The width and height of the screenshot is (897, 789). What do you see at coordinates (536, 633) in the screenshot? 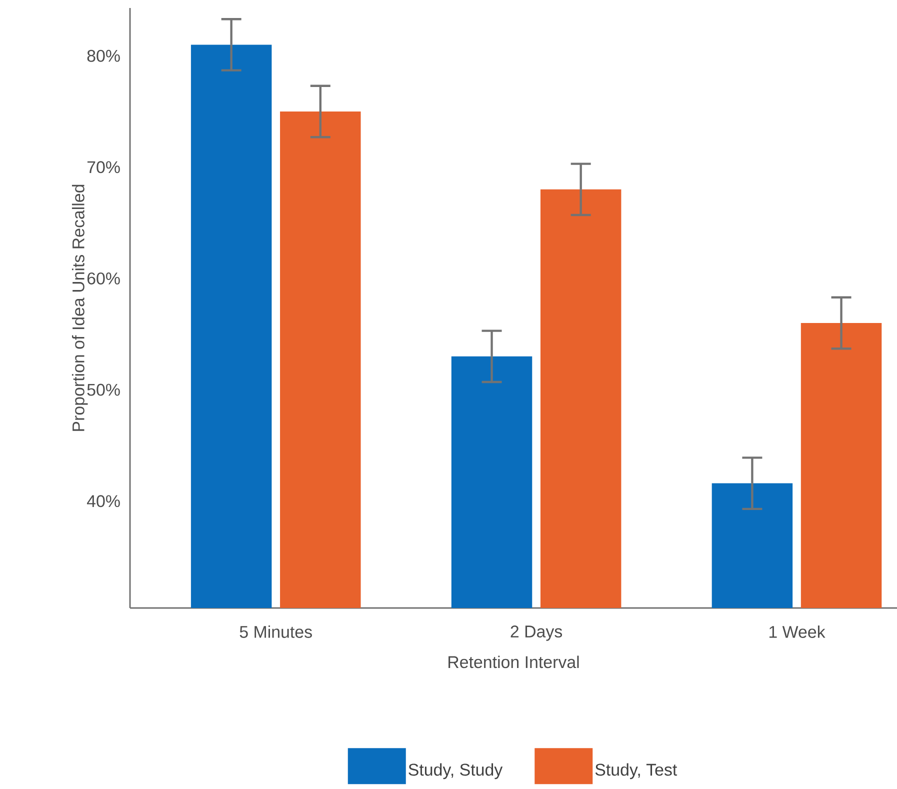
I see `x-tick-label: 2 Days` at bounding box center [536, 633].